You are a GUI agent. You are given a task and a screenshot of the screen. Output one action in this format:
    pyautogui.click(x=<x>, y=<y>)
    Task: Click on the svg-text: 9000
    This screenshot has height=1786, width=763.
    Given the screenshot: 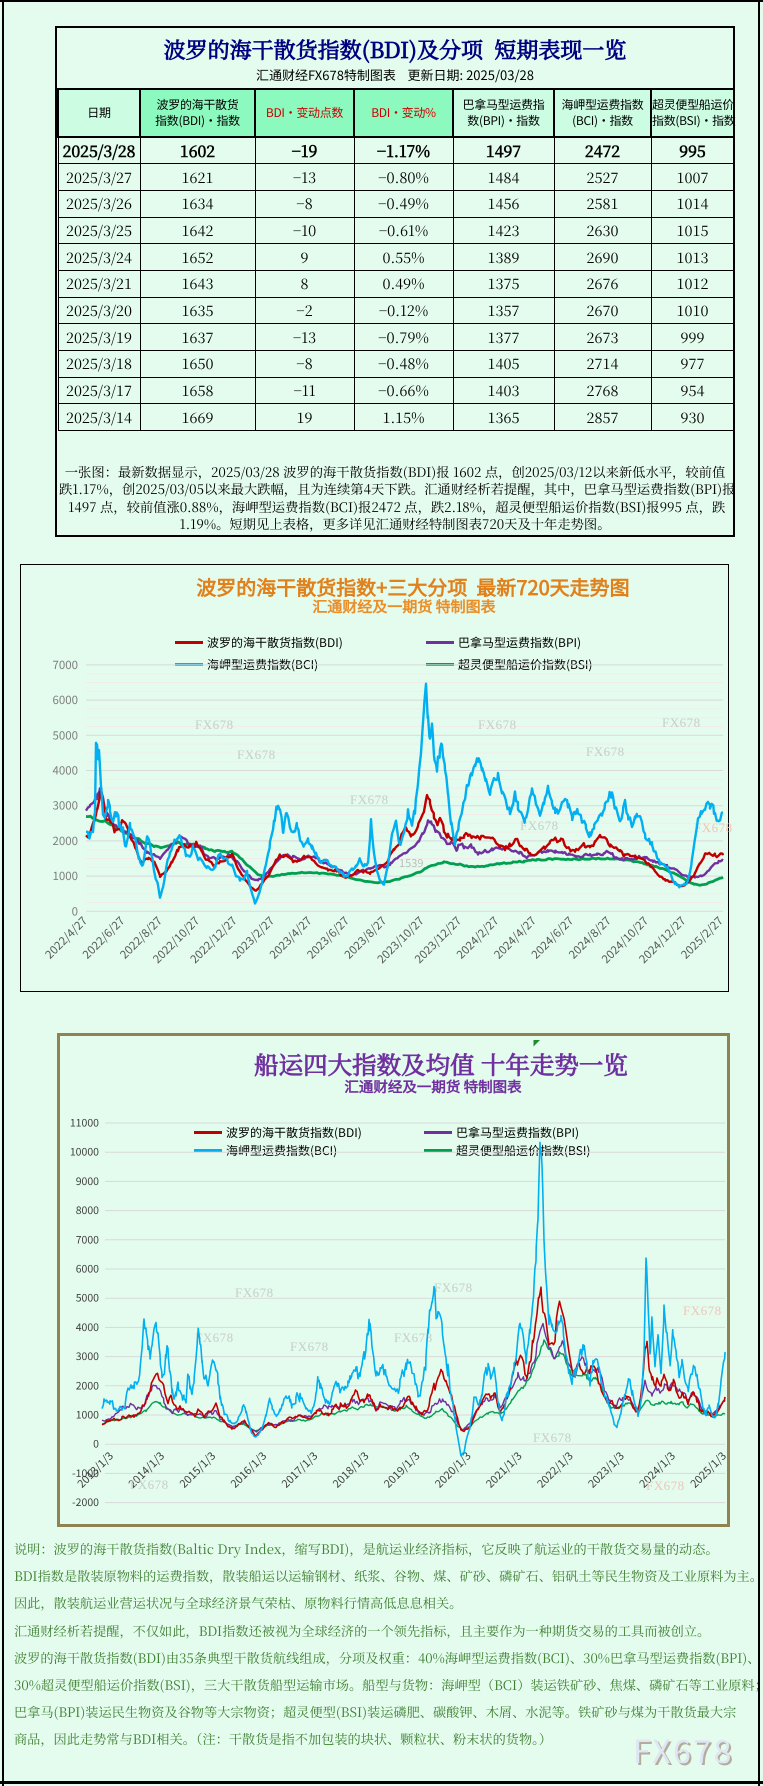 What is the action you would take?
    pyautogui.click(x=87, y=1181)
    